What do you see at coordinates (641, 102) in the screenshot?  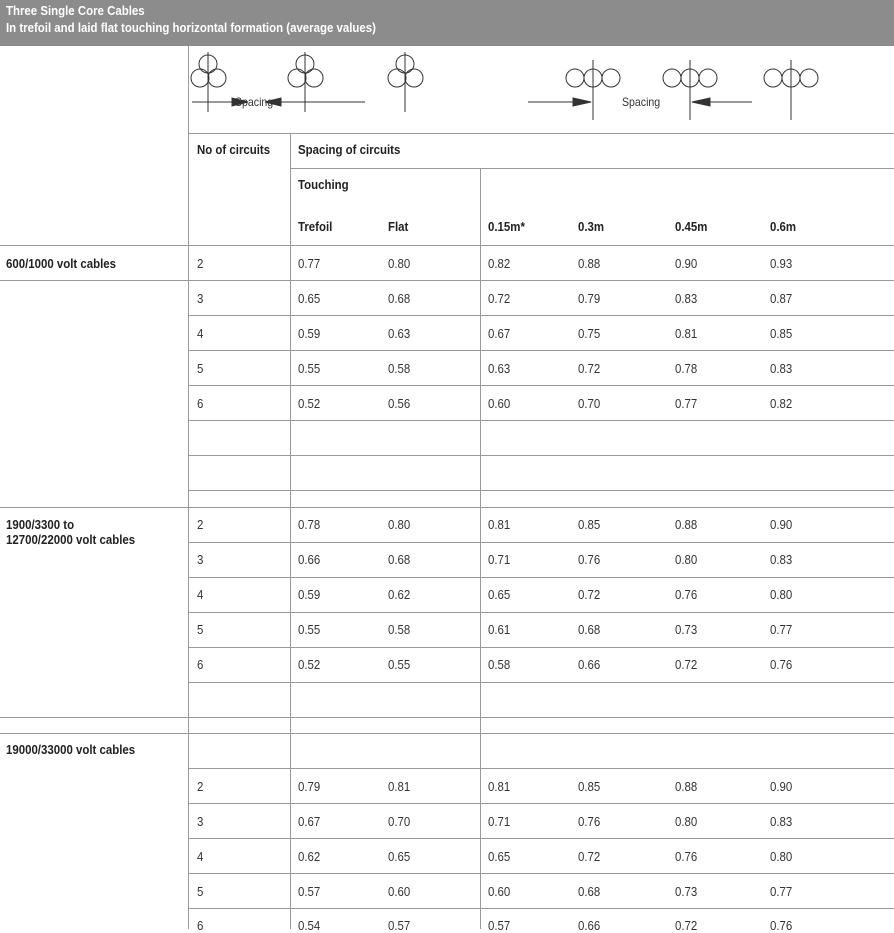 I see `spacing-label-right: Spacing` at bounding box center [641, 102].